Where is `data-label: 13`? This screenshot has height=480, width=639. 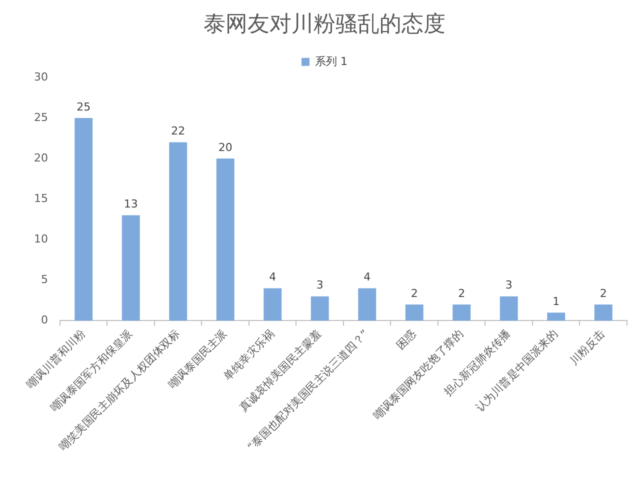
data-label: 13 is located at coordinates (131, 204).